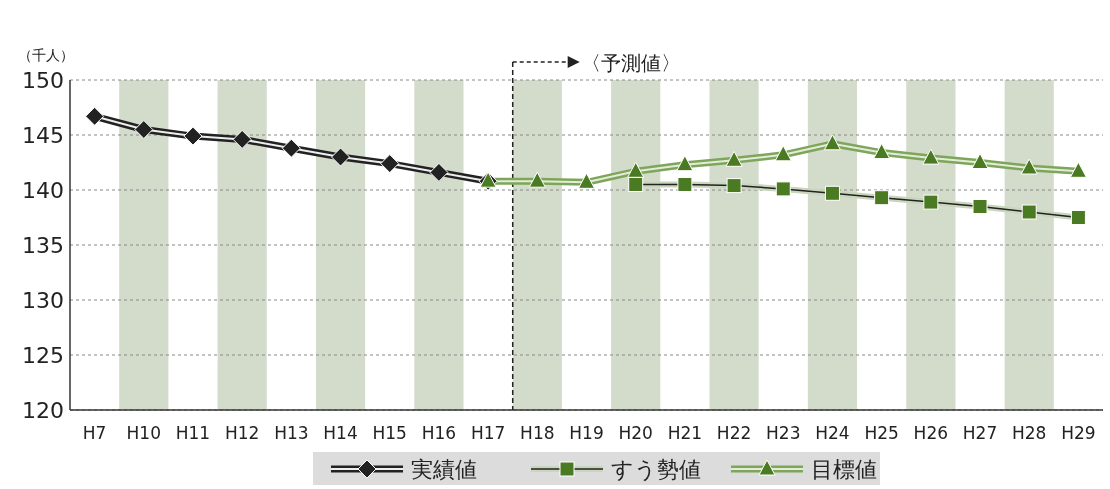  Describe the element at coordinates (488, 433) in the screenshot. I see `x-tick-label: H17` at that location.